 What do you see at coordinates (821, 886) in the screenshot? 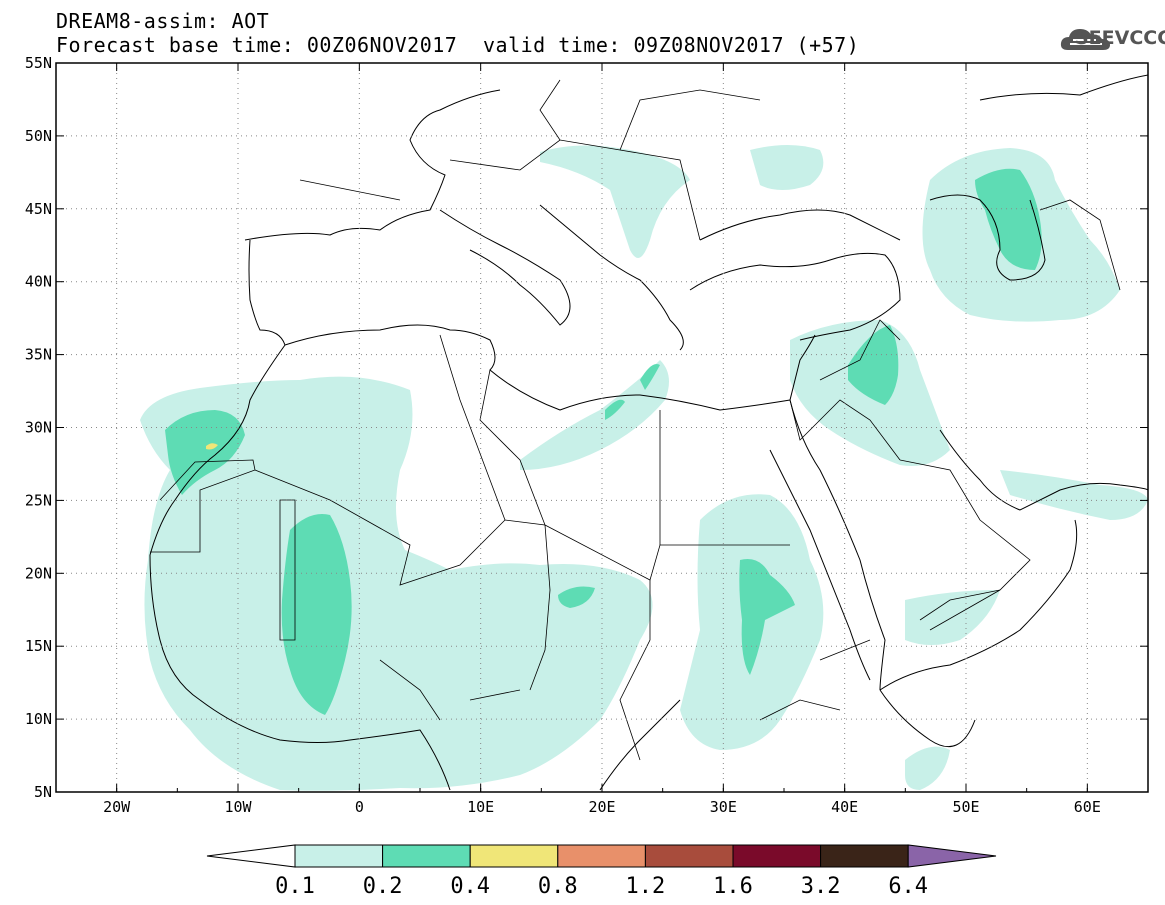
I see `colorbar-label: 3.2` at bounding box center [821, 886].